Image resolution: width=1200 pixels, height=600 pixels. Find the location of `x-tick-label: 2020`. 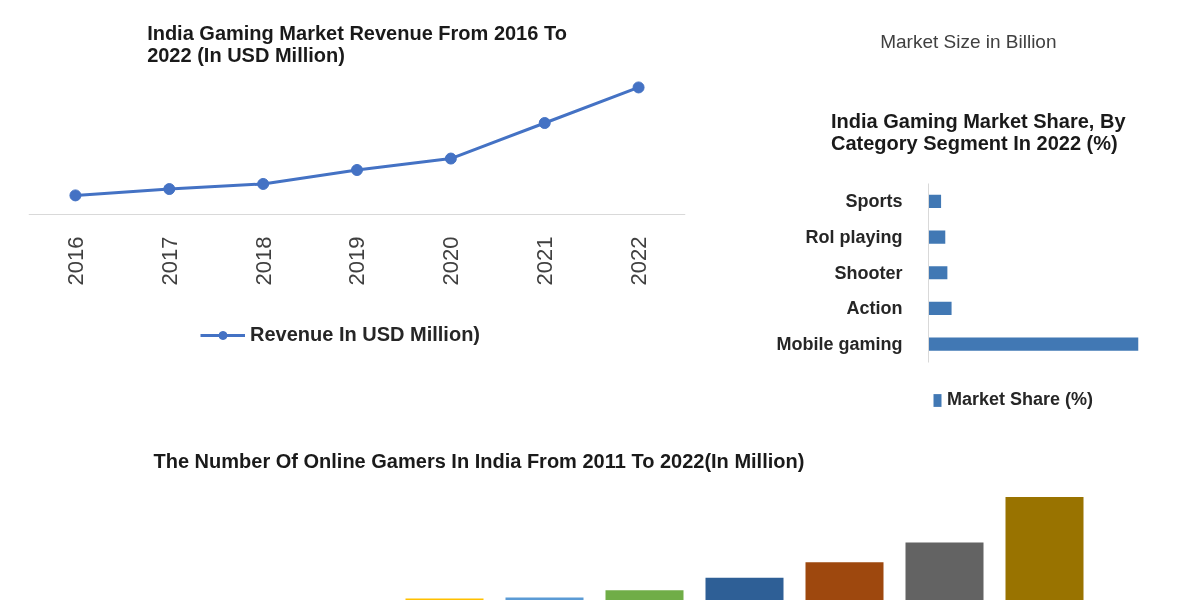

x-tick-label: 2020 is located at coordinates (451, 261).